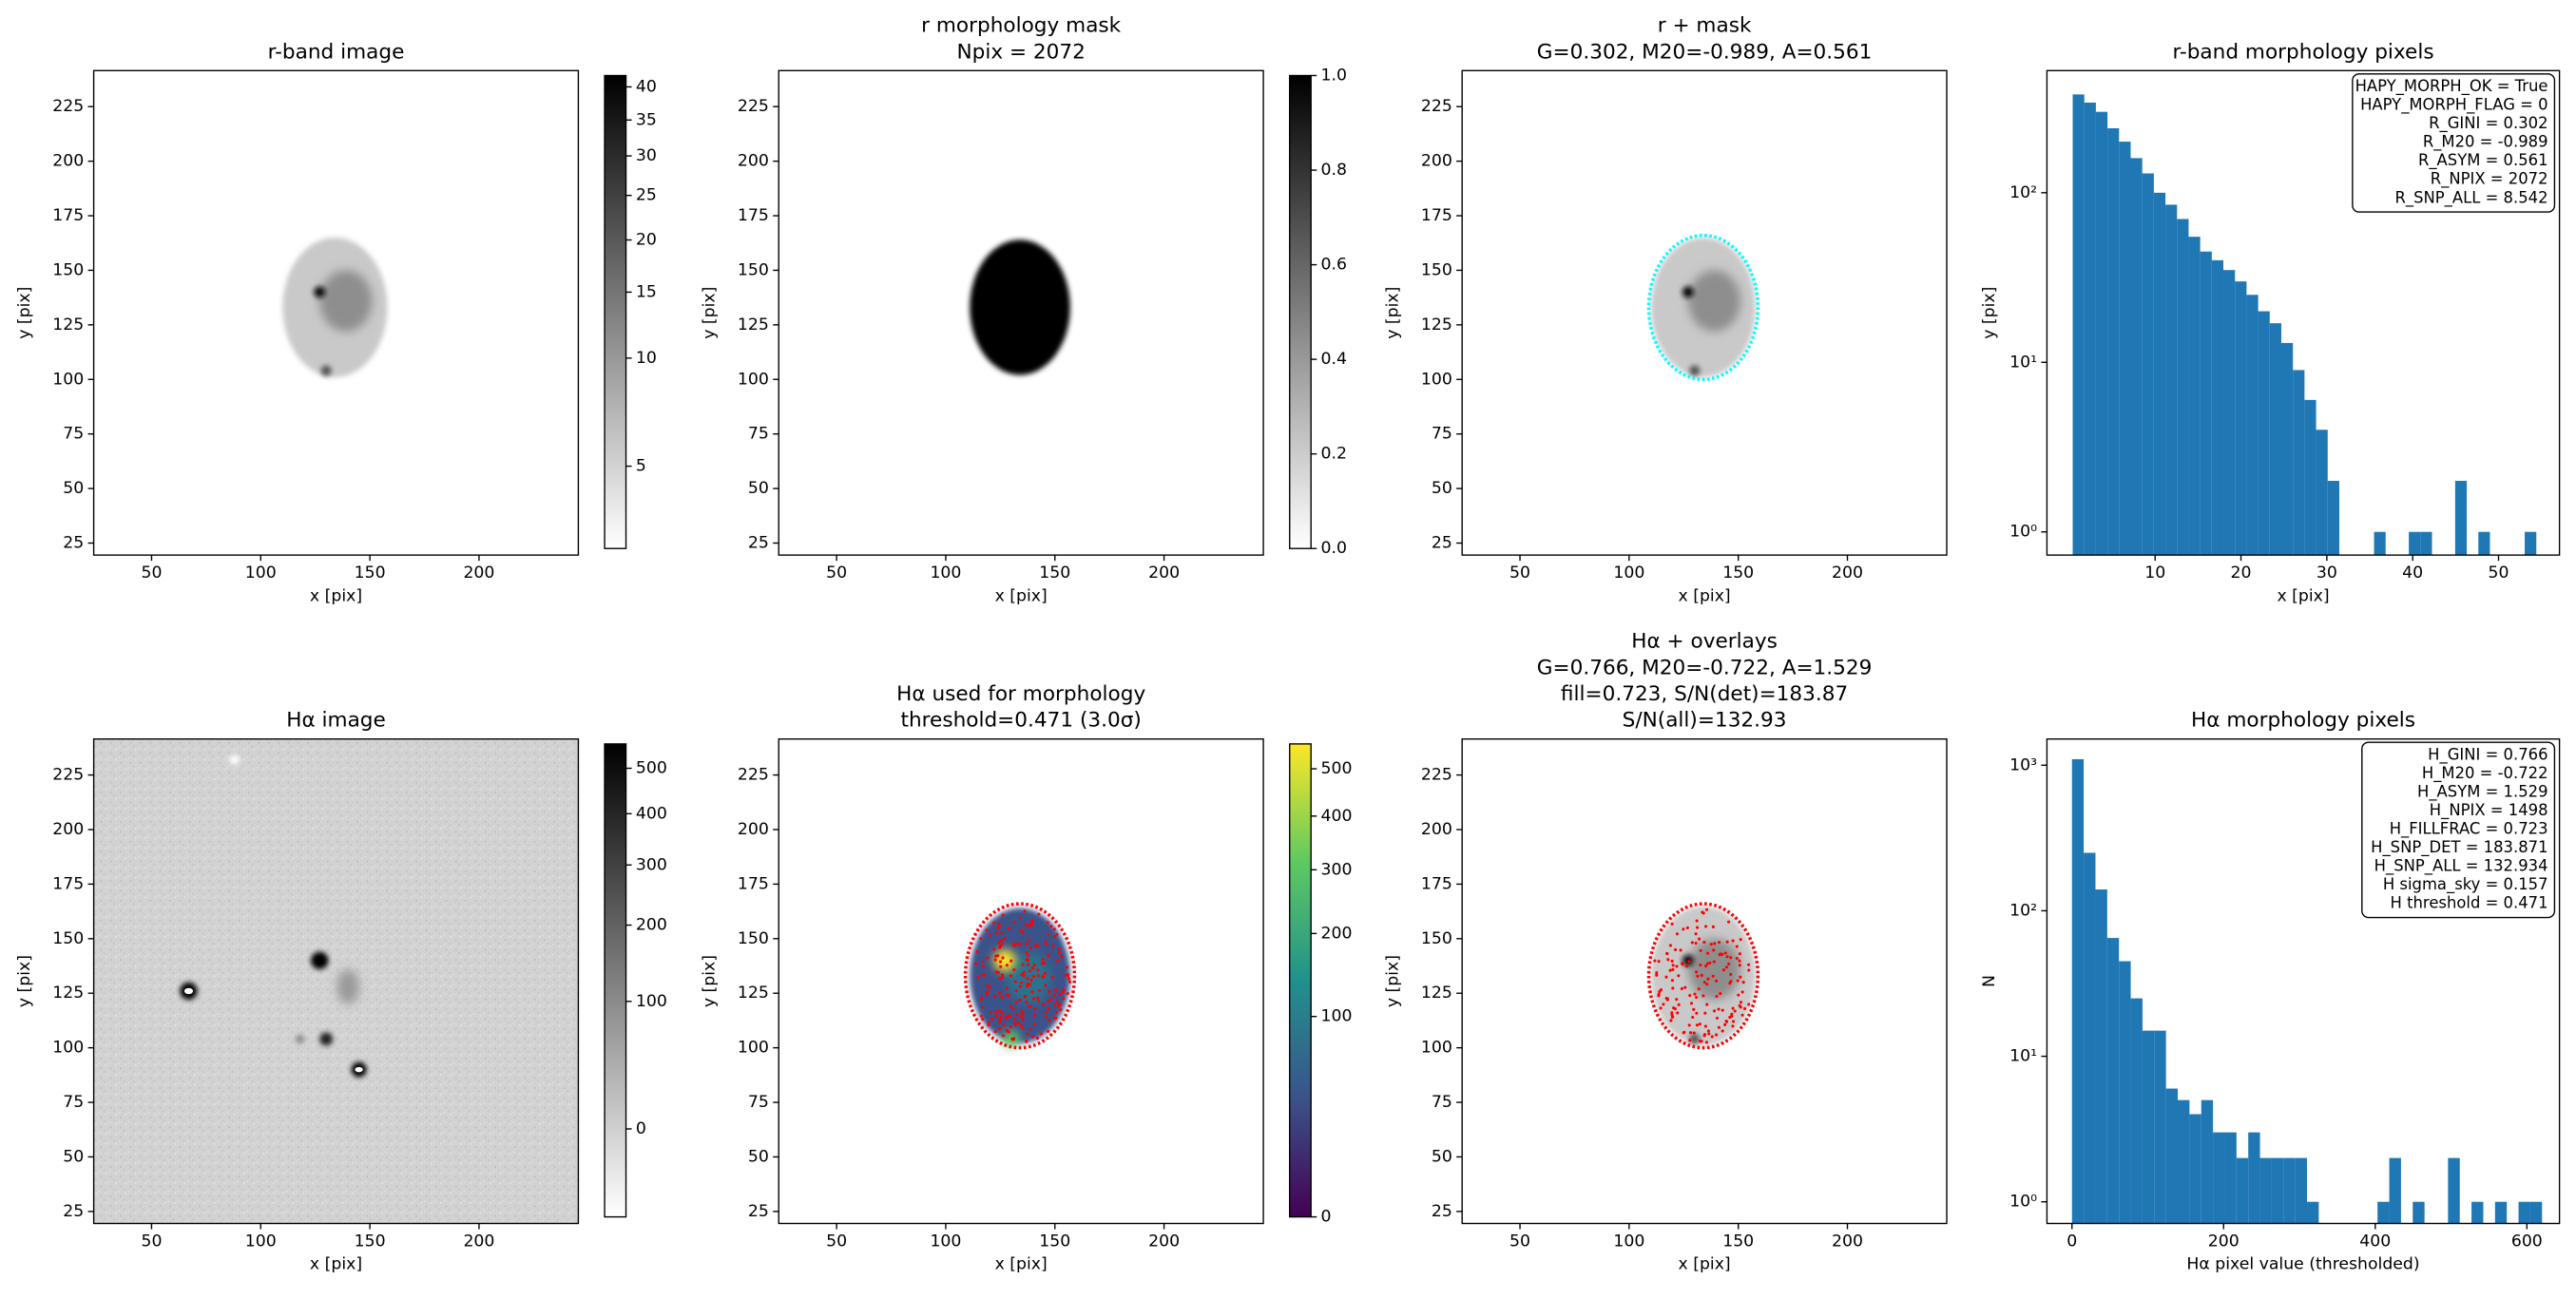 The height and width of the screenshot is (1299, 2576). What do you see at coordinates (73, 542) in the screenshot?
I see `y-tick-label: 25` at bounding box center [73, 542].